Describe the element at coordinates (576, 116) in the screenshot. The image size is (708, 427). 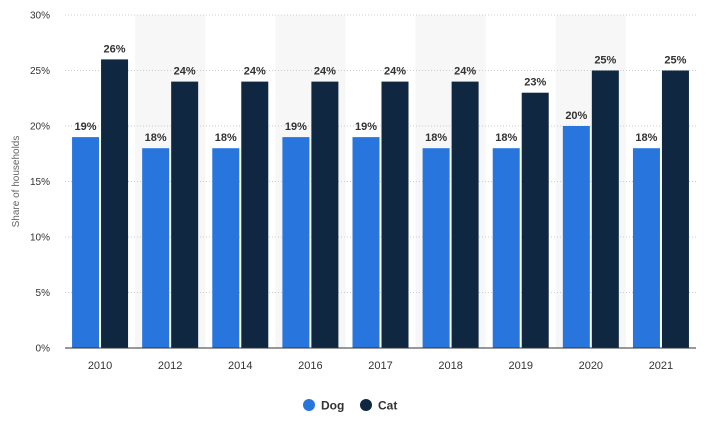
I see `dog-data-label: 20%` at that location.